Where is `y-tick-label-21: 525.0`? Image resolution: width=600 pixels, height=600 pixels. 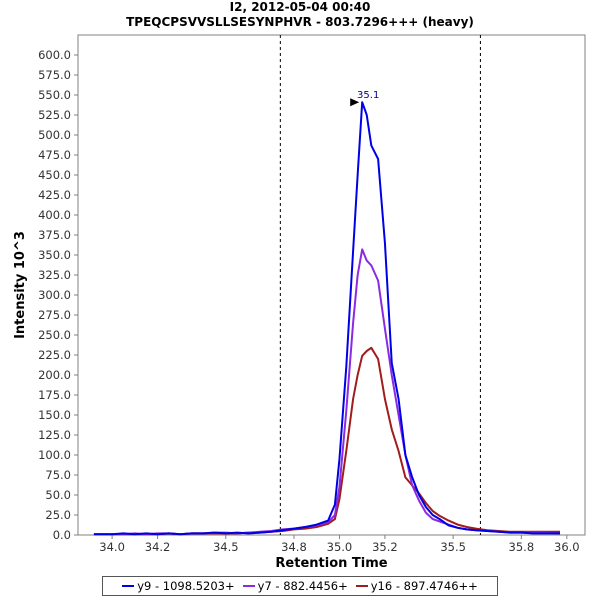 y-tick-label-21: 525.0 is located at coordinates (54, 115).